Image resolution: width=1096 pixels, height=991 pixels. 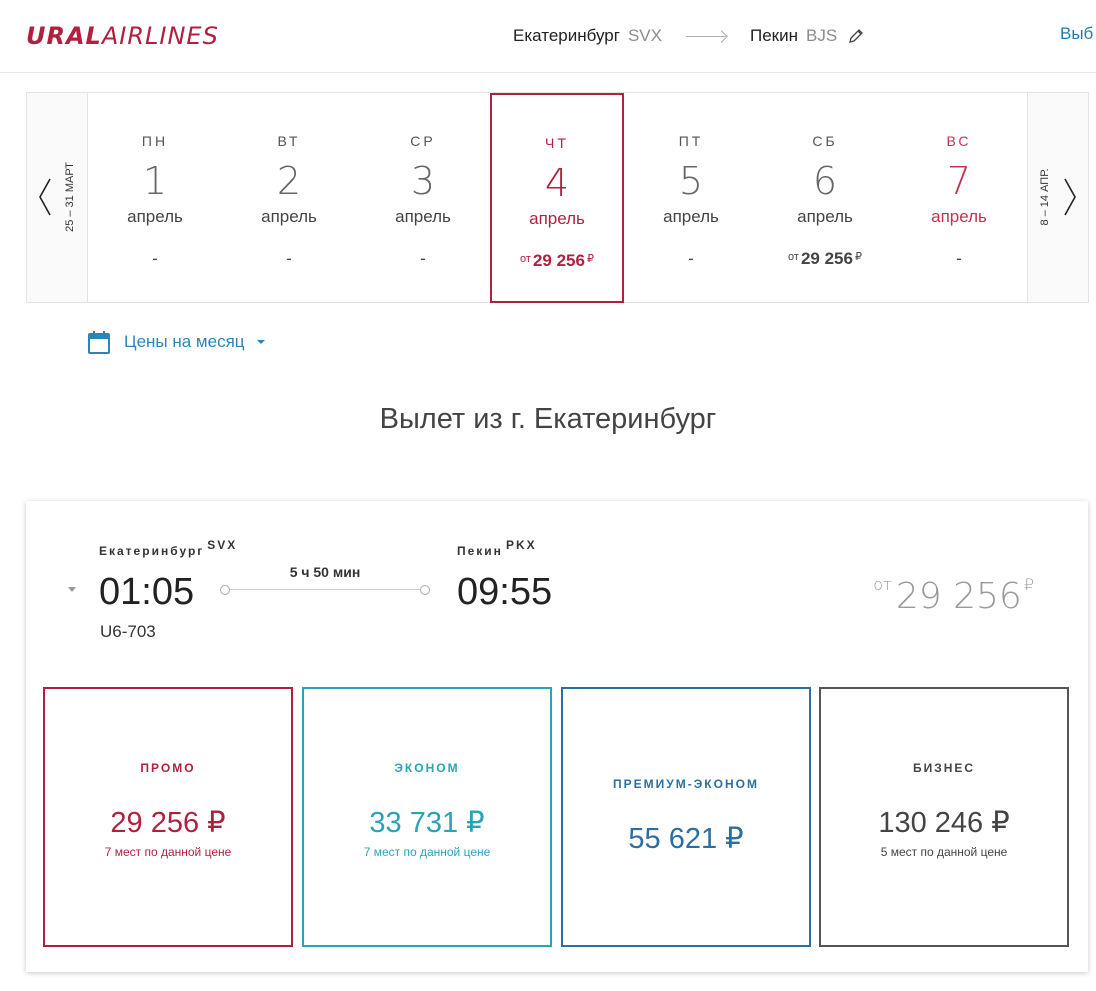 I want to click on arrival-city-name: Пекин, so click(x=480, y=551).